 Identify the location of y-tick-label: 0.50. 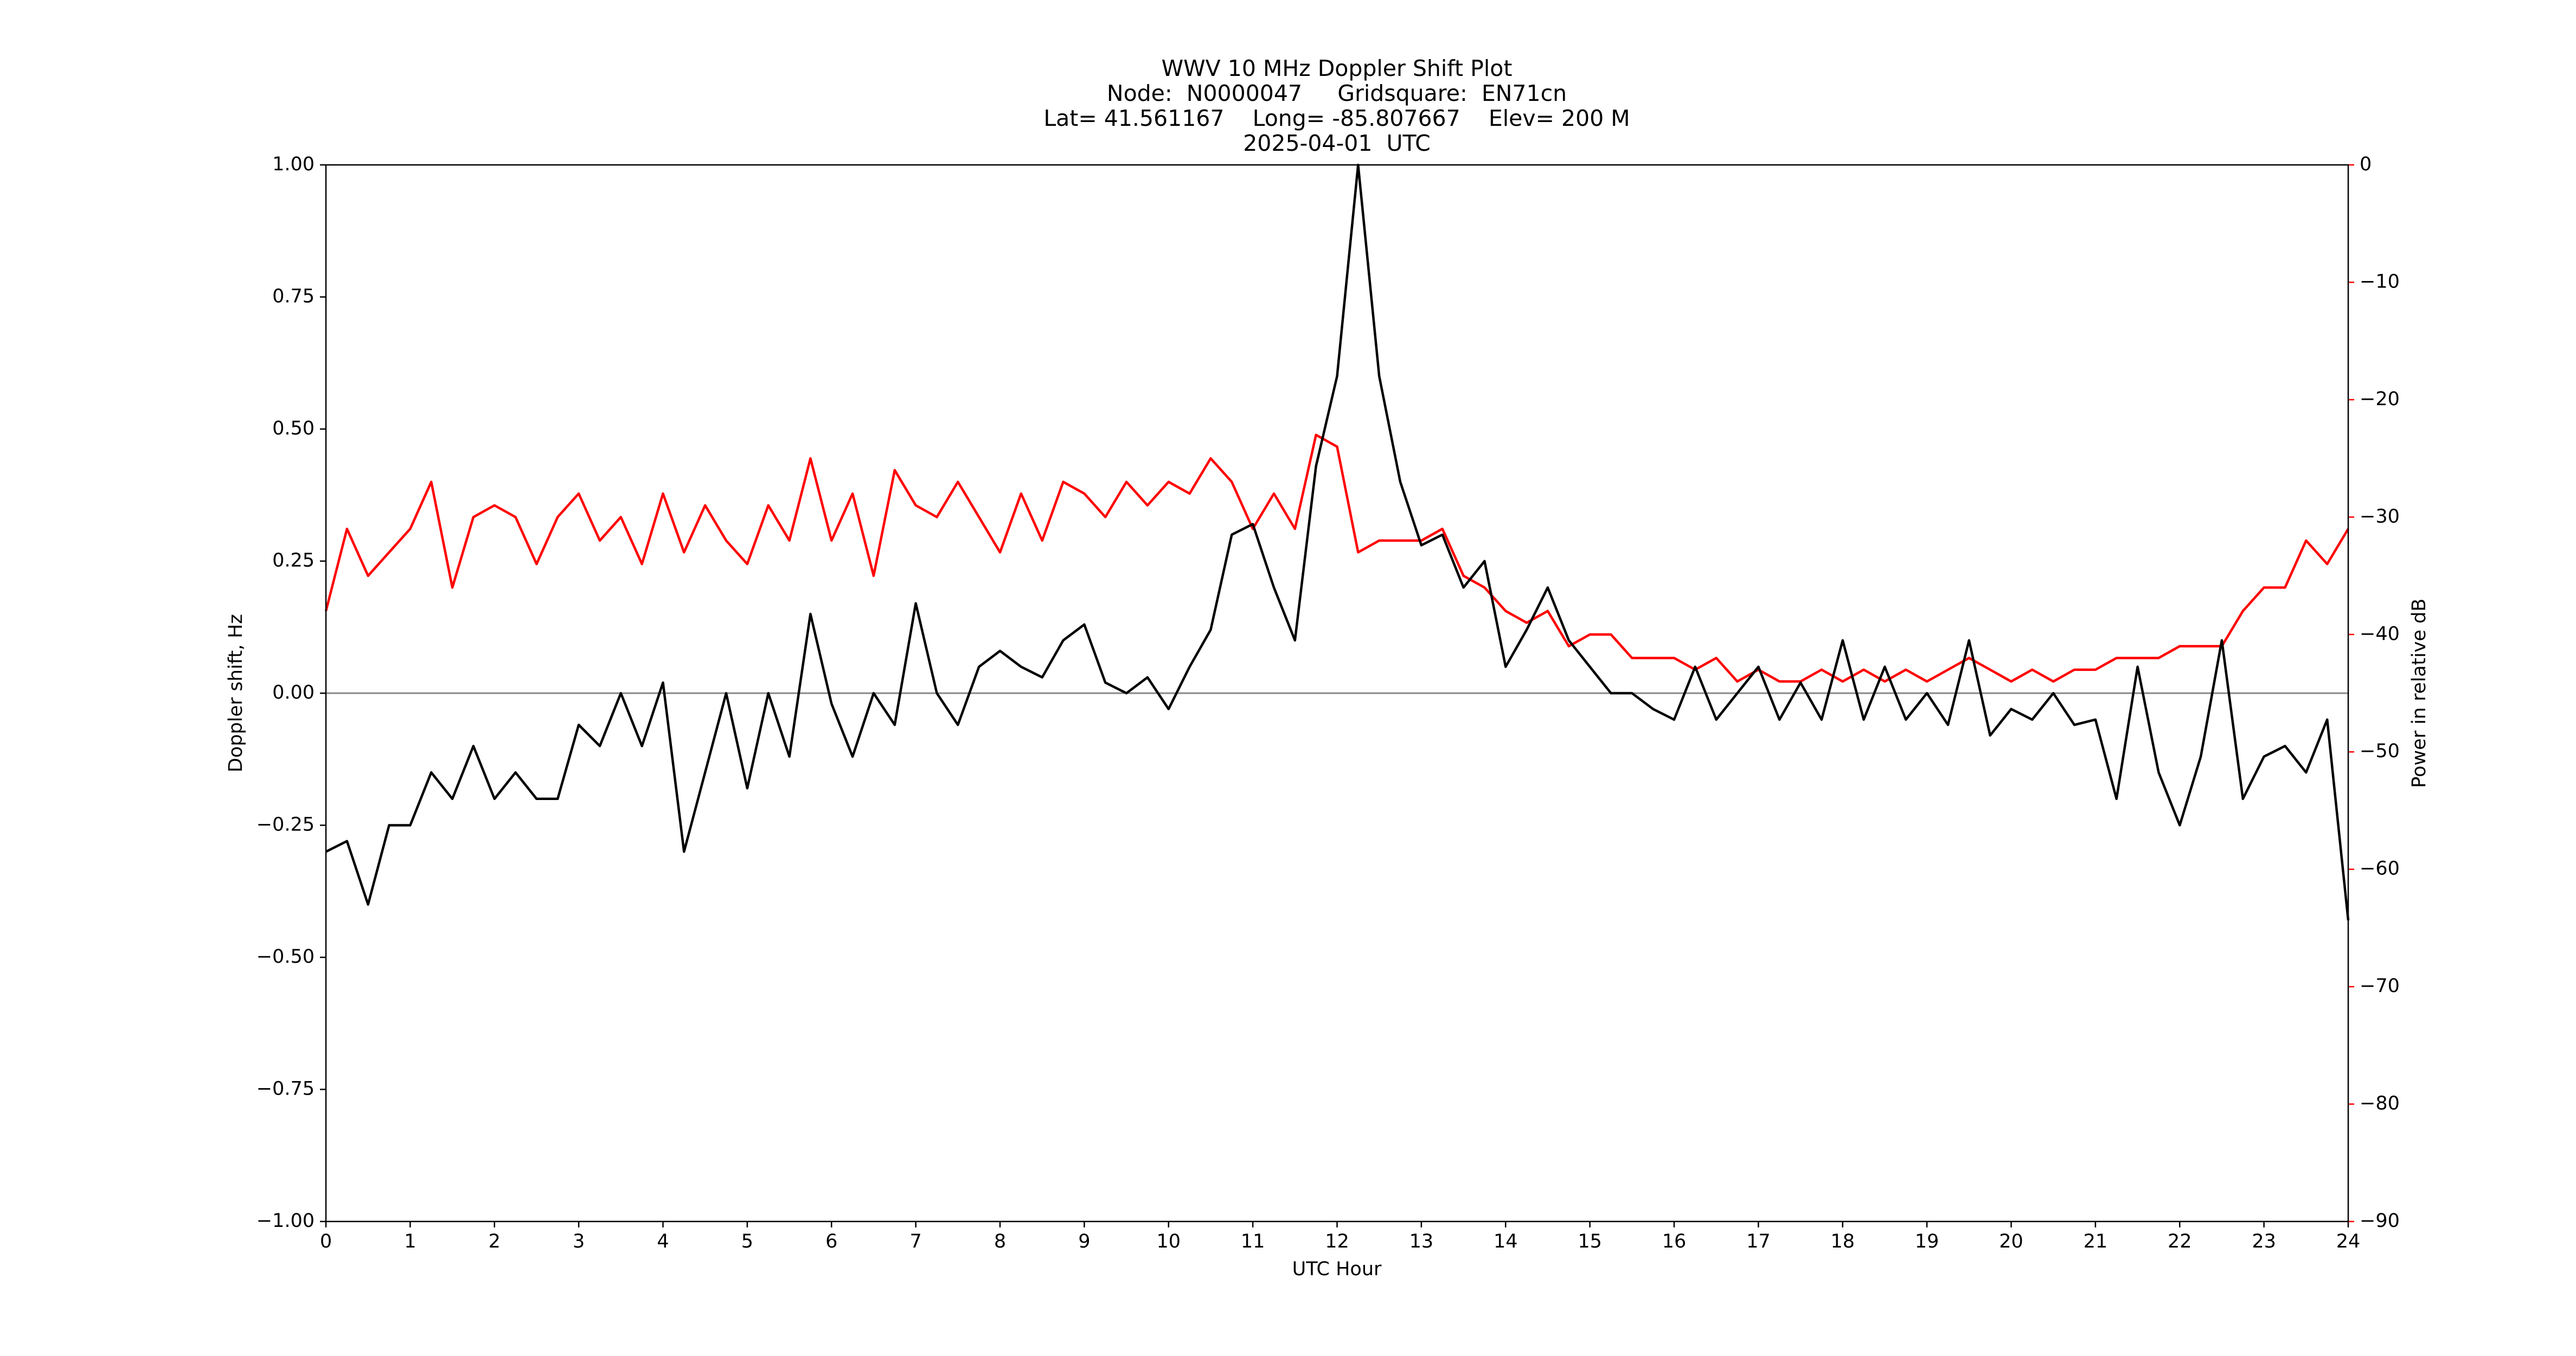
(293, 428).